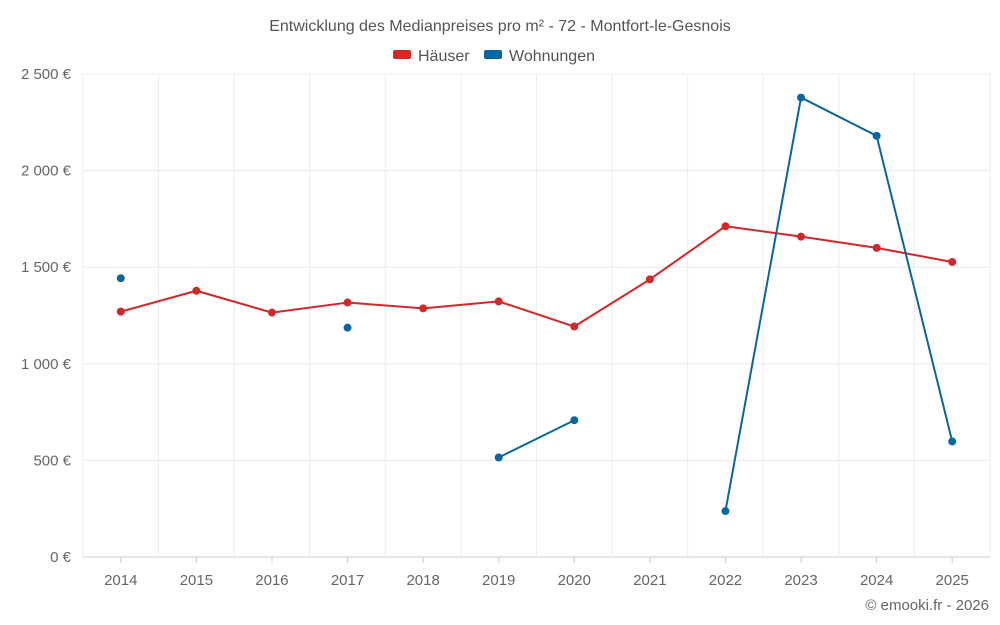 The height and width of the screenshot is (625, 1000). I want to click on legend-item-haeuser: Häuser, so click(431, 56).